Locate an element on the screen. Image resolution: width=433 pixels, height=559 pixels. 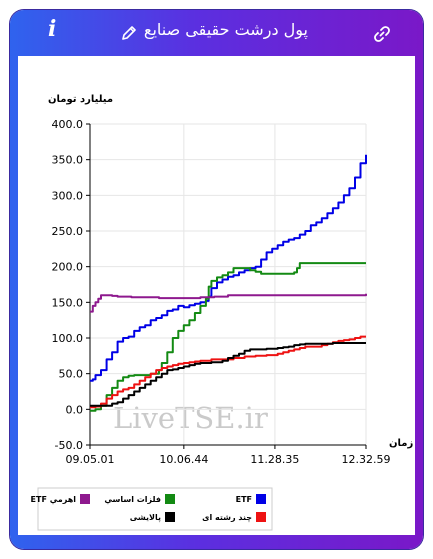
legend-label: ETF اهرمي is located at coordinates (54, 499).